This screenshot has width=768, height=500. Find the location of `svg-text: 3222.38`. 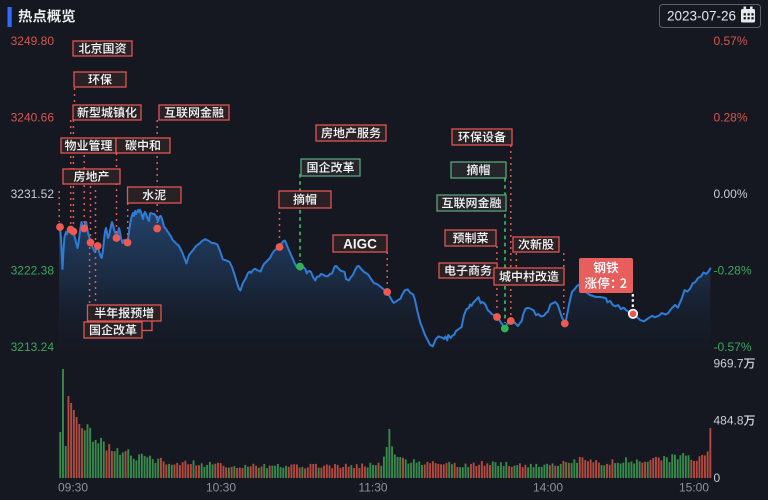

svg-text: 3222.38 is located at coordinates (33, 271).